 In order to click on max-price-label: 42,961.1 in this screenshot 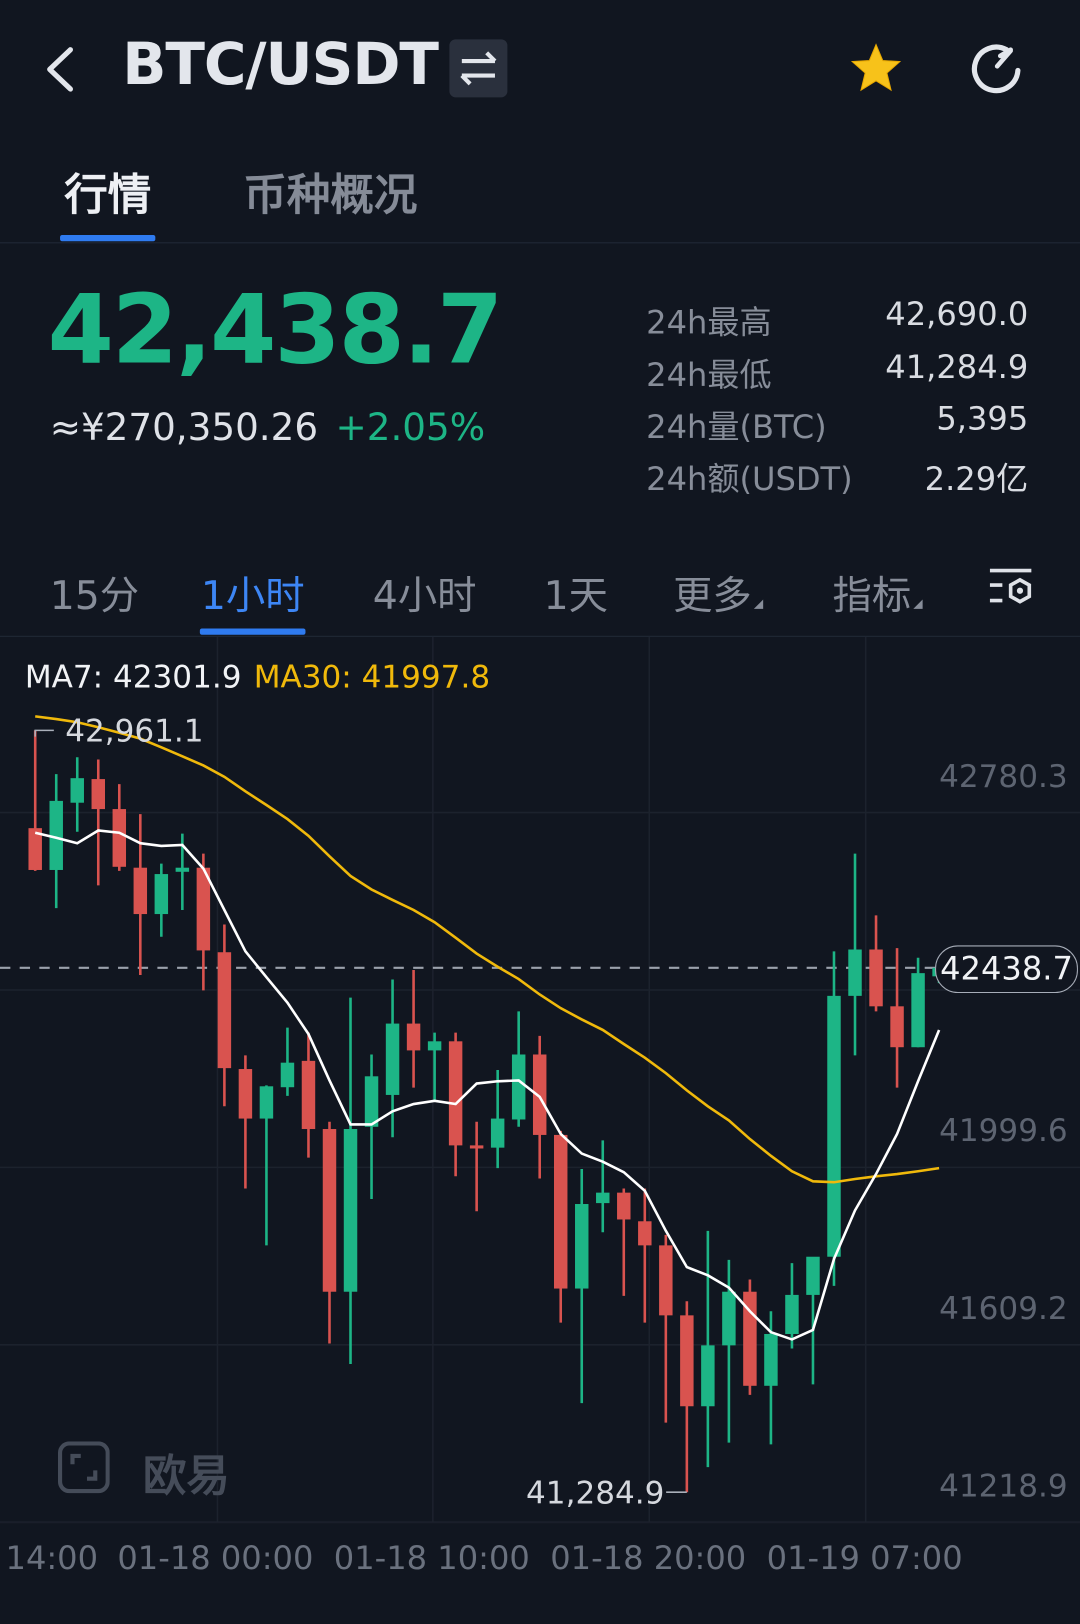, I will do `click(134, 731)`.